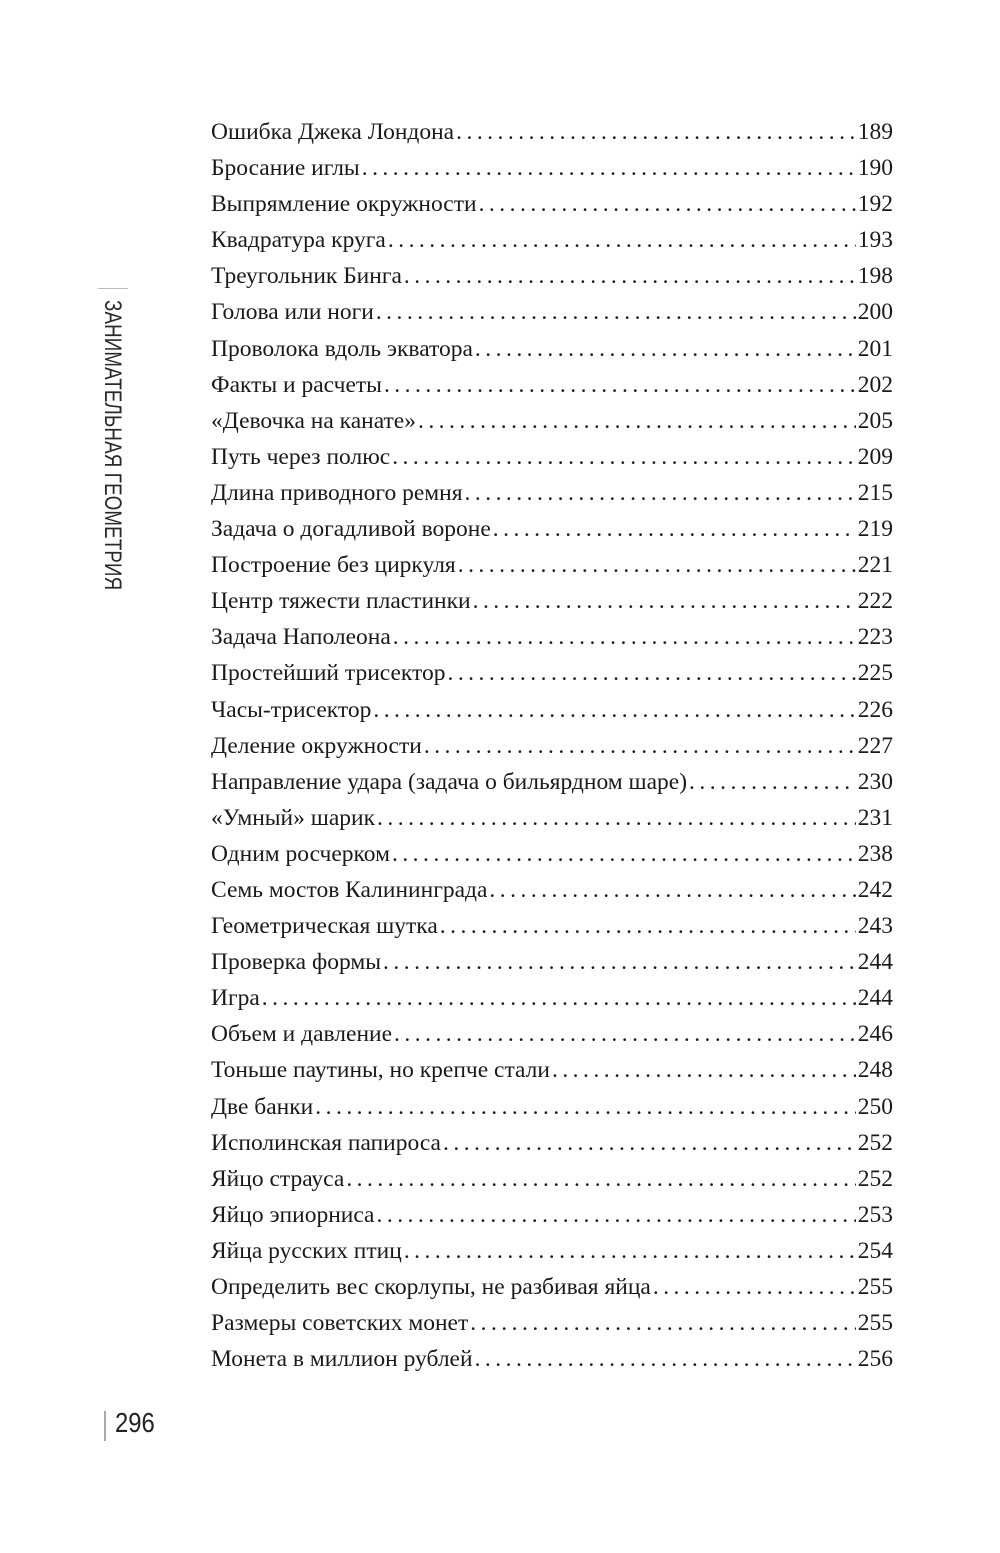  I want to click on toc-entry-page: 254, so click(875, 1250).